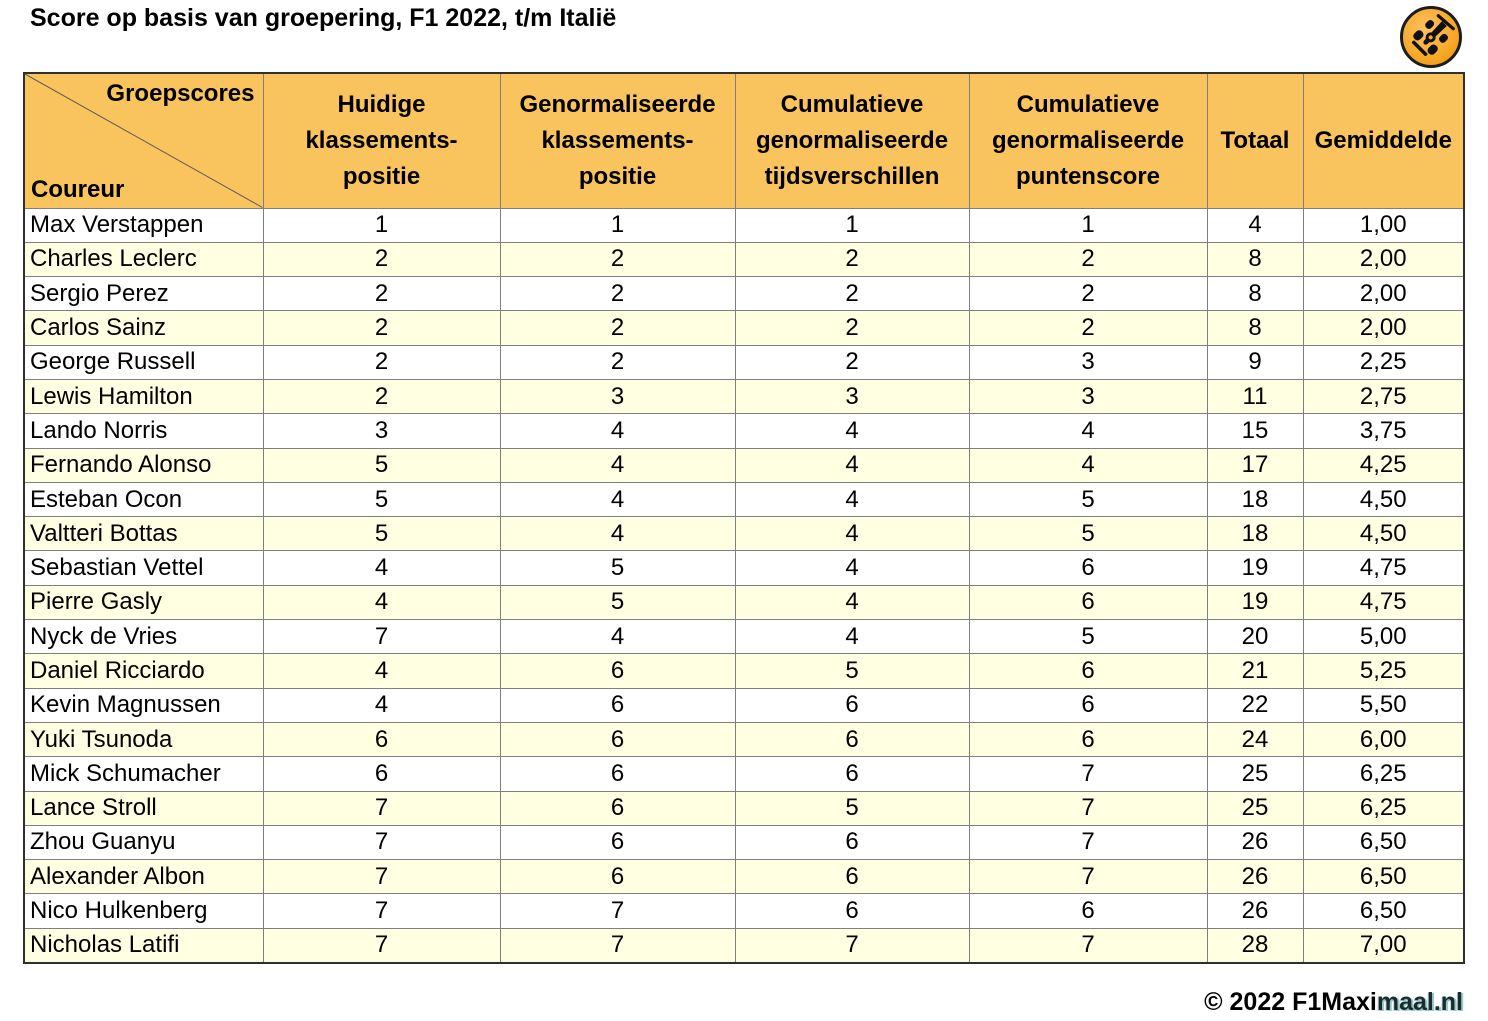 The image size is (1488, 1021). What do you see at coordinates (143, 431) in the screenshot?
I see `driver-name-cell: Lando Norris` at bounding box center [143, 431].